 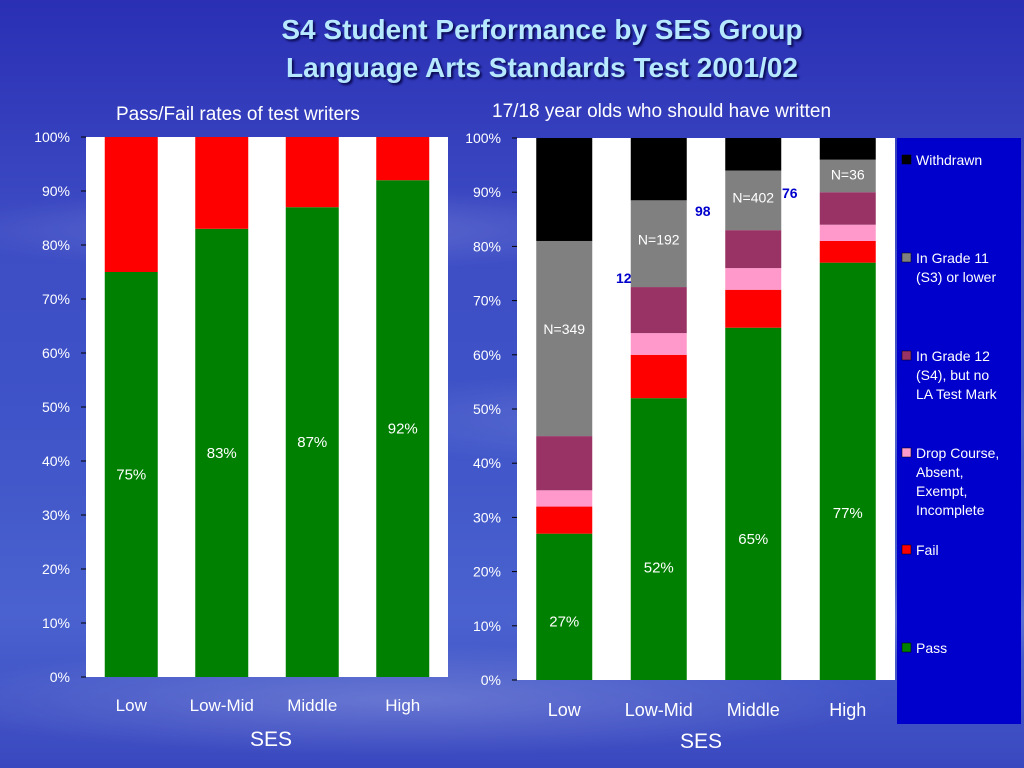 I want to click on legend-label-grade11: In Grade 11 (S3) or lower, so click(x=956, y=267).